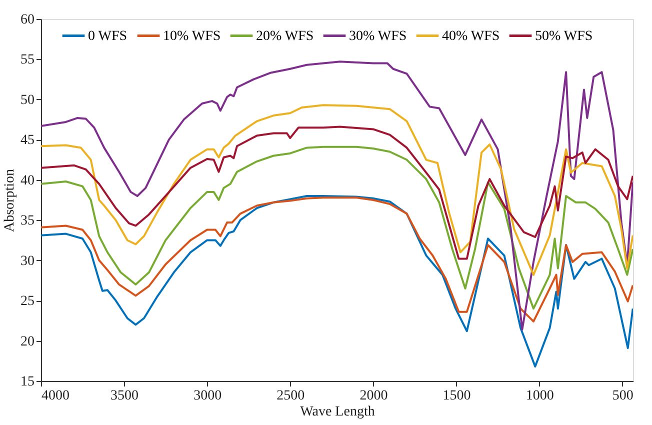  I want to click on y-tick-label: 60, so click(27, 20).